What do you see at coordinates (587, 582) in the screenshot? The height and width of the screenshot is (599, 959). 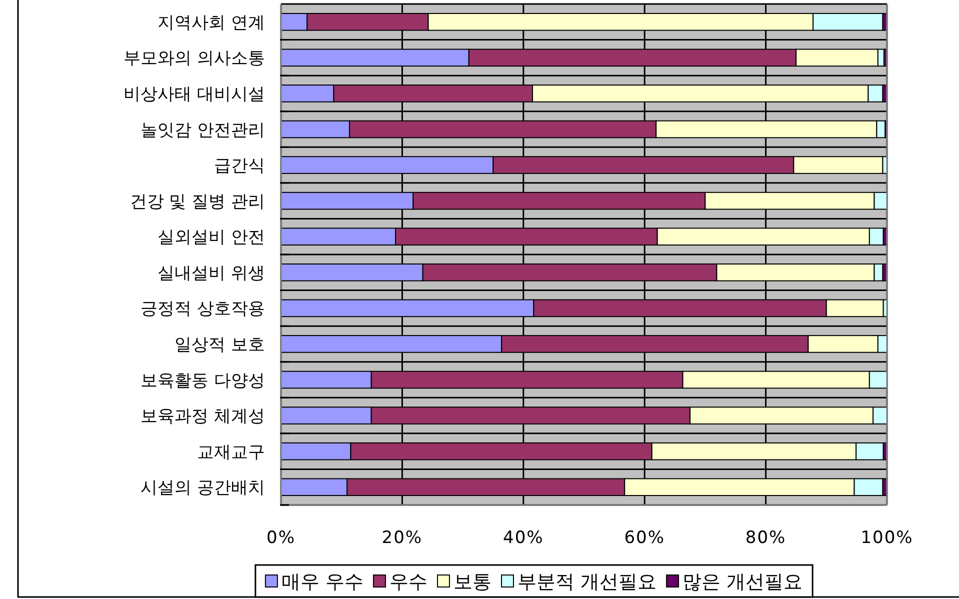 I see `legend-label: 부분적 개선필요` at bounding box center [587, 582].